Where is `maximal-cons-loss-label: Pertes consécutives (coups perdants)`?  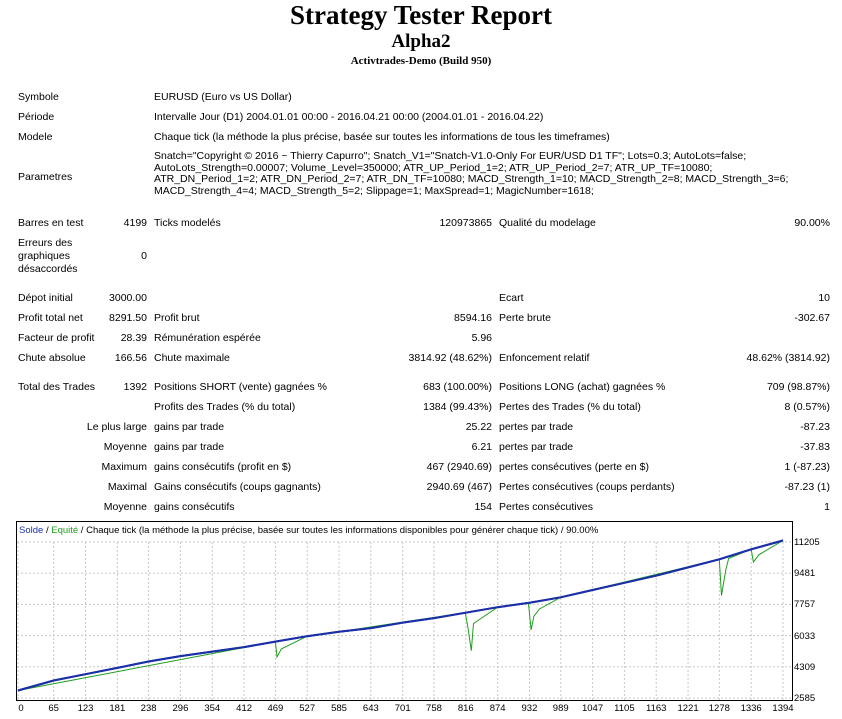 maximal-cons-loss-label: Pertes consécutives (coups perdants) is located at coordinates (587, 487).